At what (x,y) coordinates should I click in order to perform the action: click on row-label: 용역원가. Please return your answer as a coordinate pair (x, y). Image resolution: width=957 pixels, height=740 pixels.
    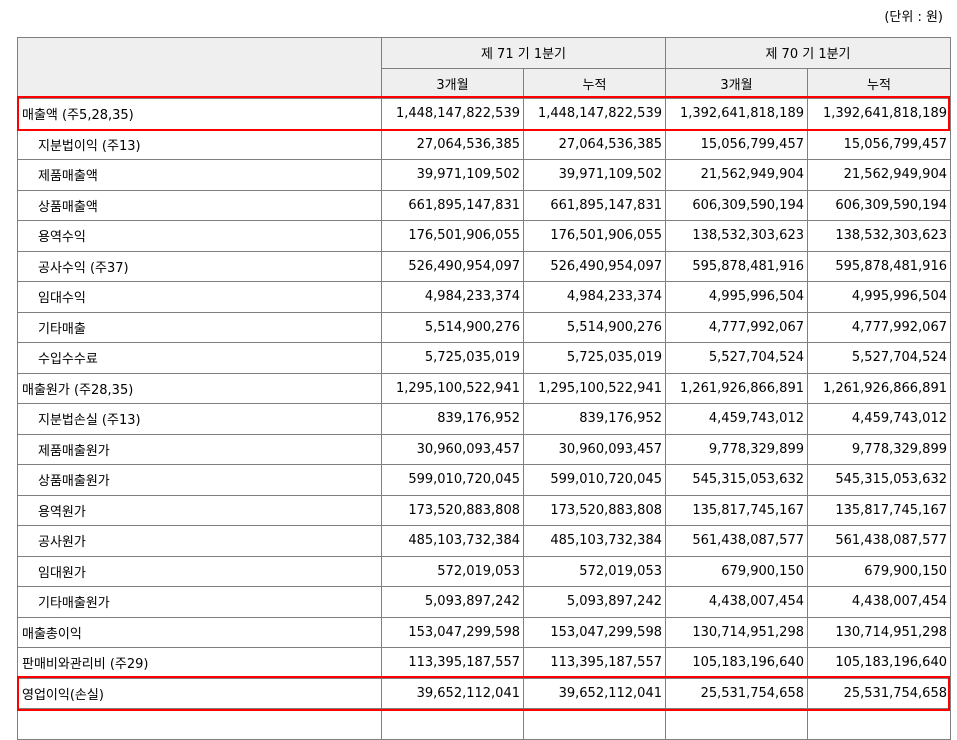
    Looking at the image, I should click on (199, 510).